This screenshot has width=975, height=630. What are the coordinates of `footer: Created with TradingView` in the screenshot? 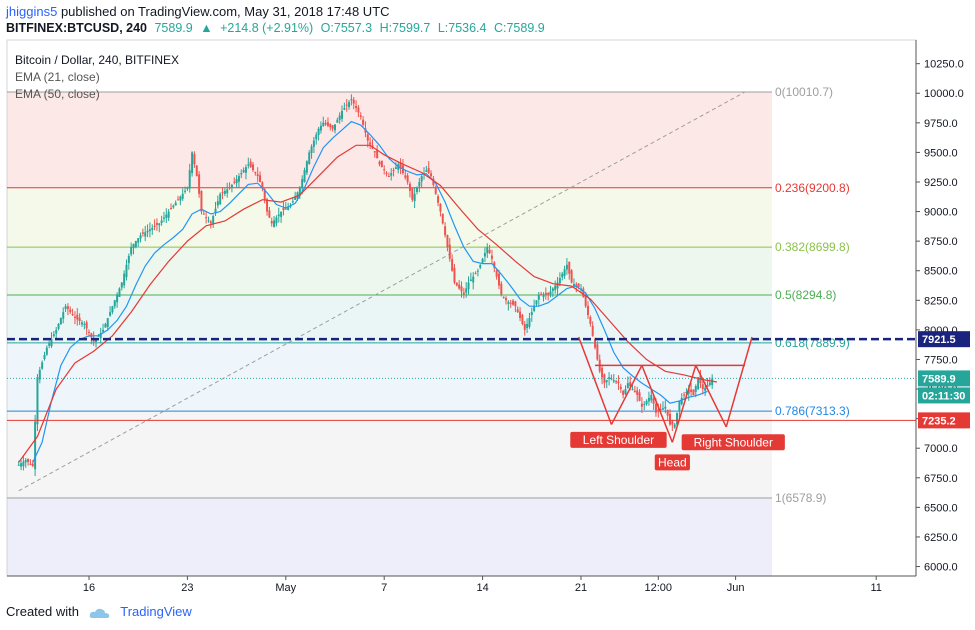 It's located at (99, 611).